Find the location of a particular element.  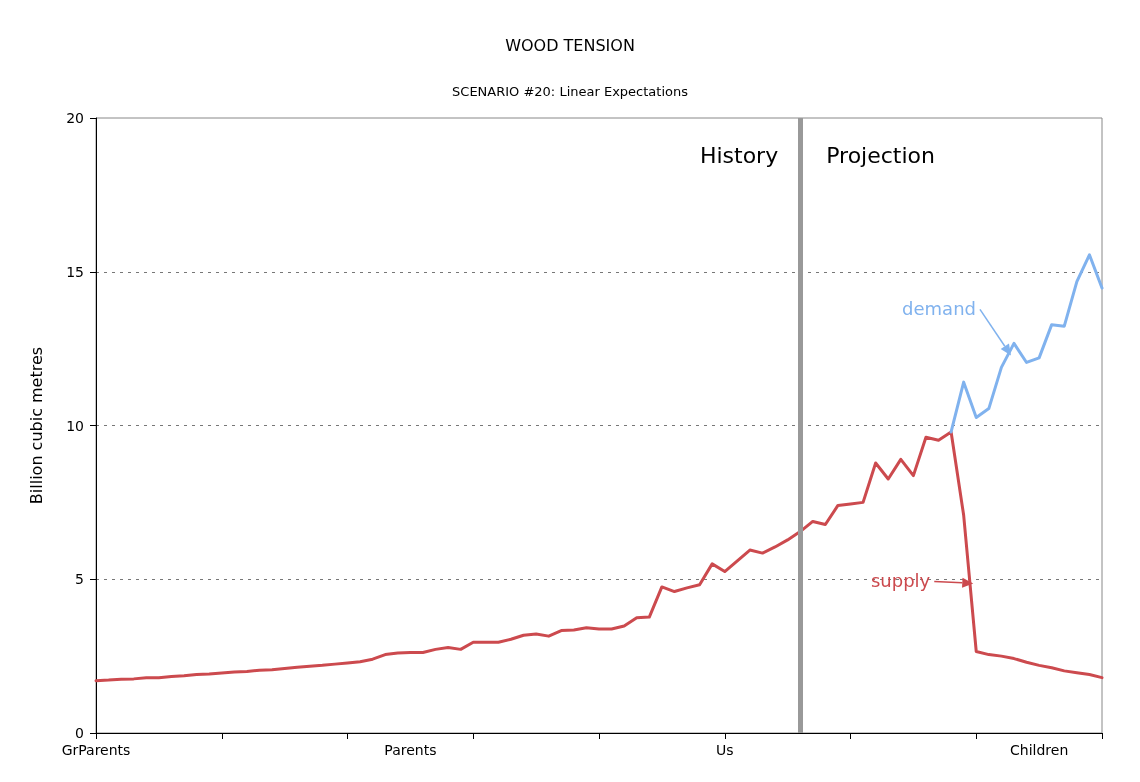

y-tick-label: 10 is located at coordinates (75, 425).